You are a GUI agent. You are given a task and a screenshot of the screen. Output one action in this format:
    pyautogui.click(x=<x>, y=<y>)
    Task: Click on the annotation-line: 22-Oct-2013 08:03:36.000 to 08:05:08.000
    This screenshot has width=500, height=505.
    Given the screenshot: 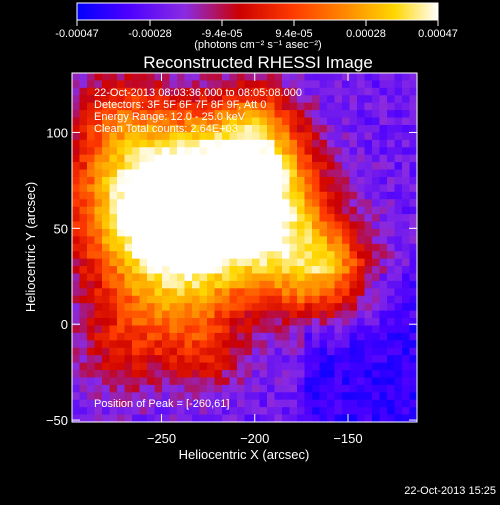 What is the action you would take?
    pyautogui.click(x=198, y=93)
    